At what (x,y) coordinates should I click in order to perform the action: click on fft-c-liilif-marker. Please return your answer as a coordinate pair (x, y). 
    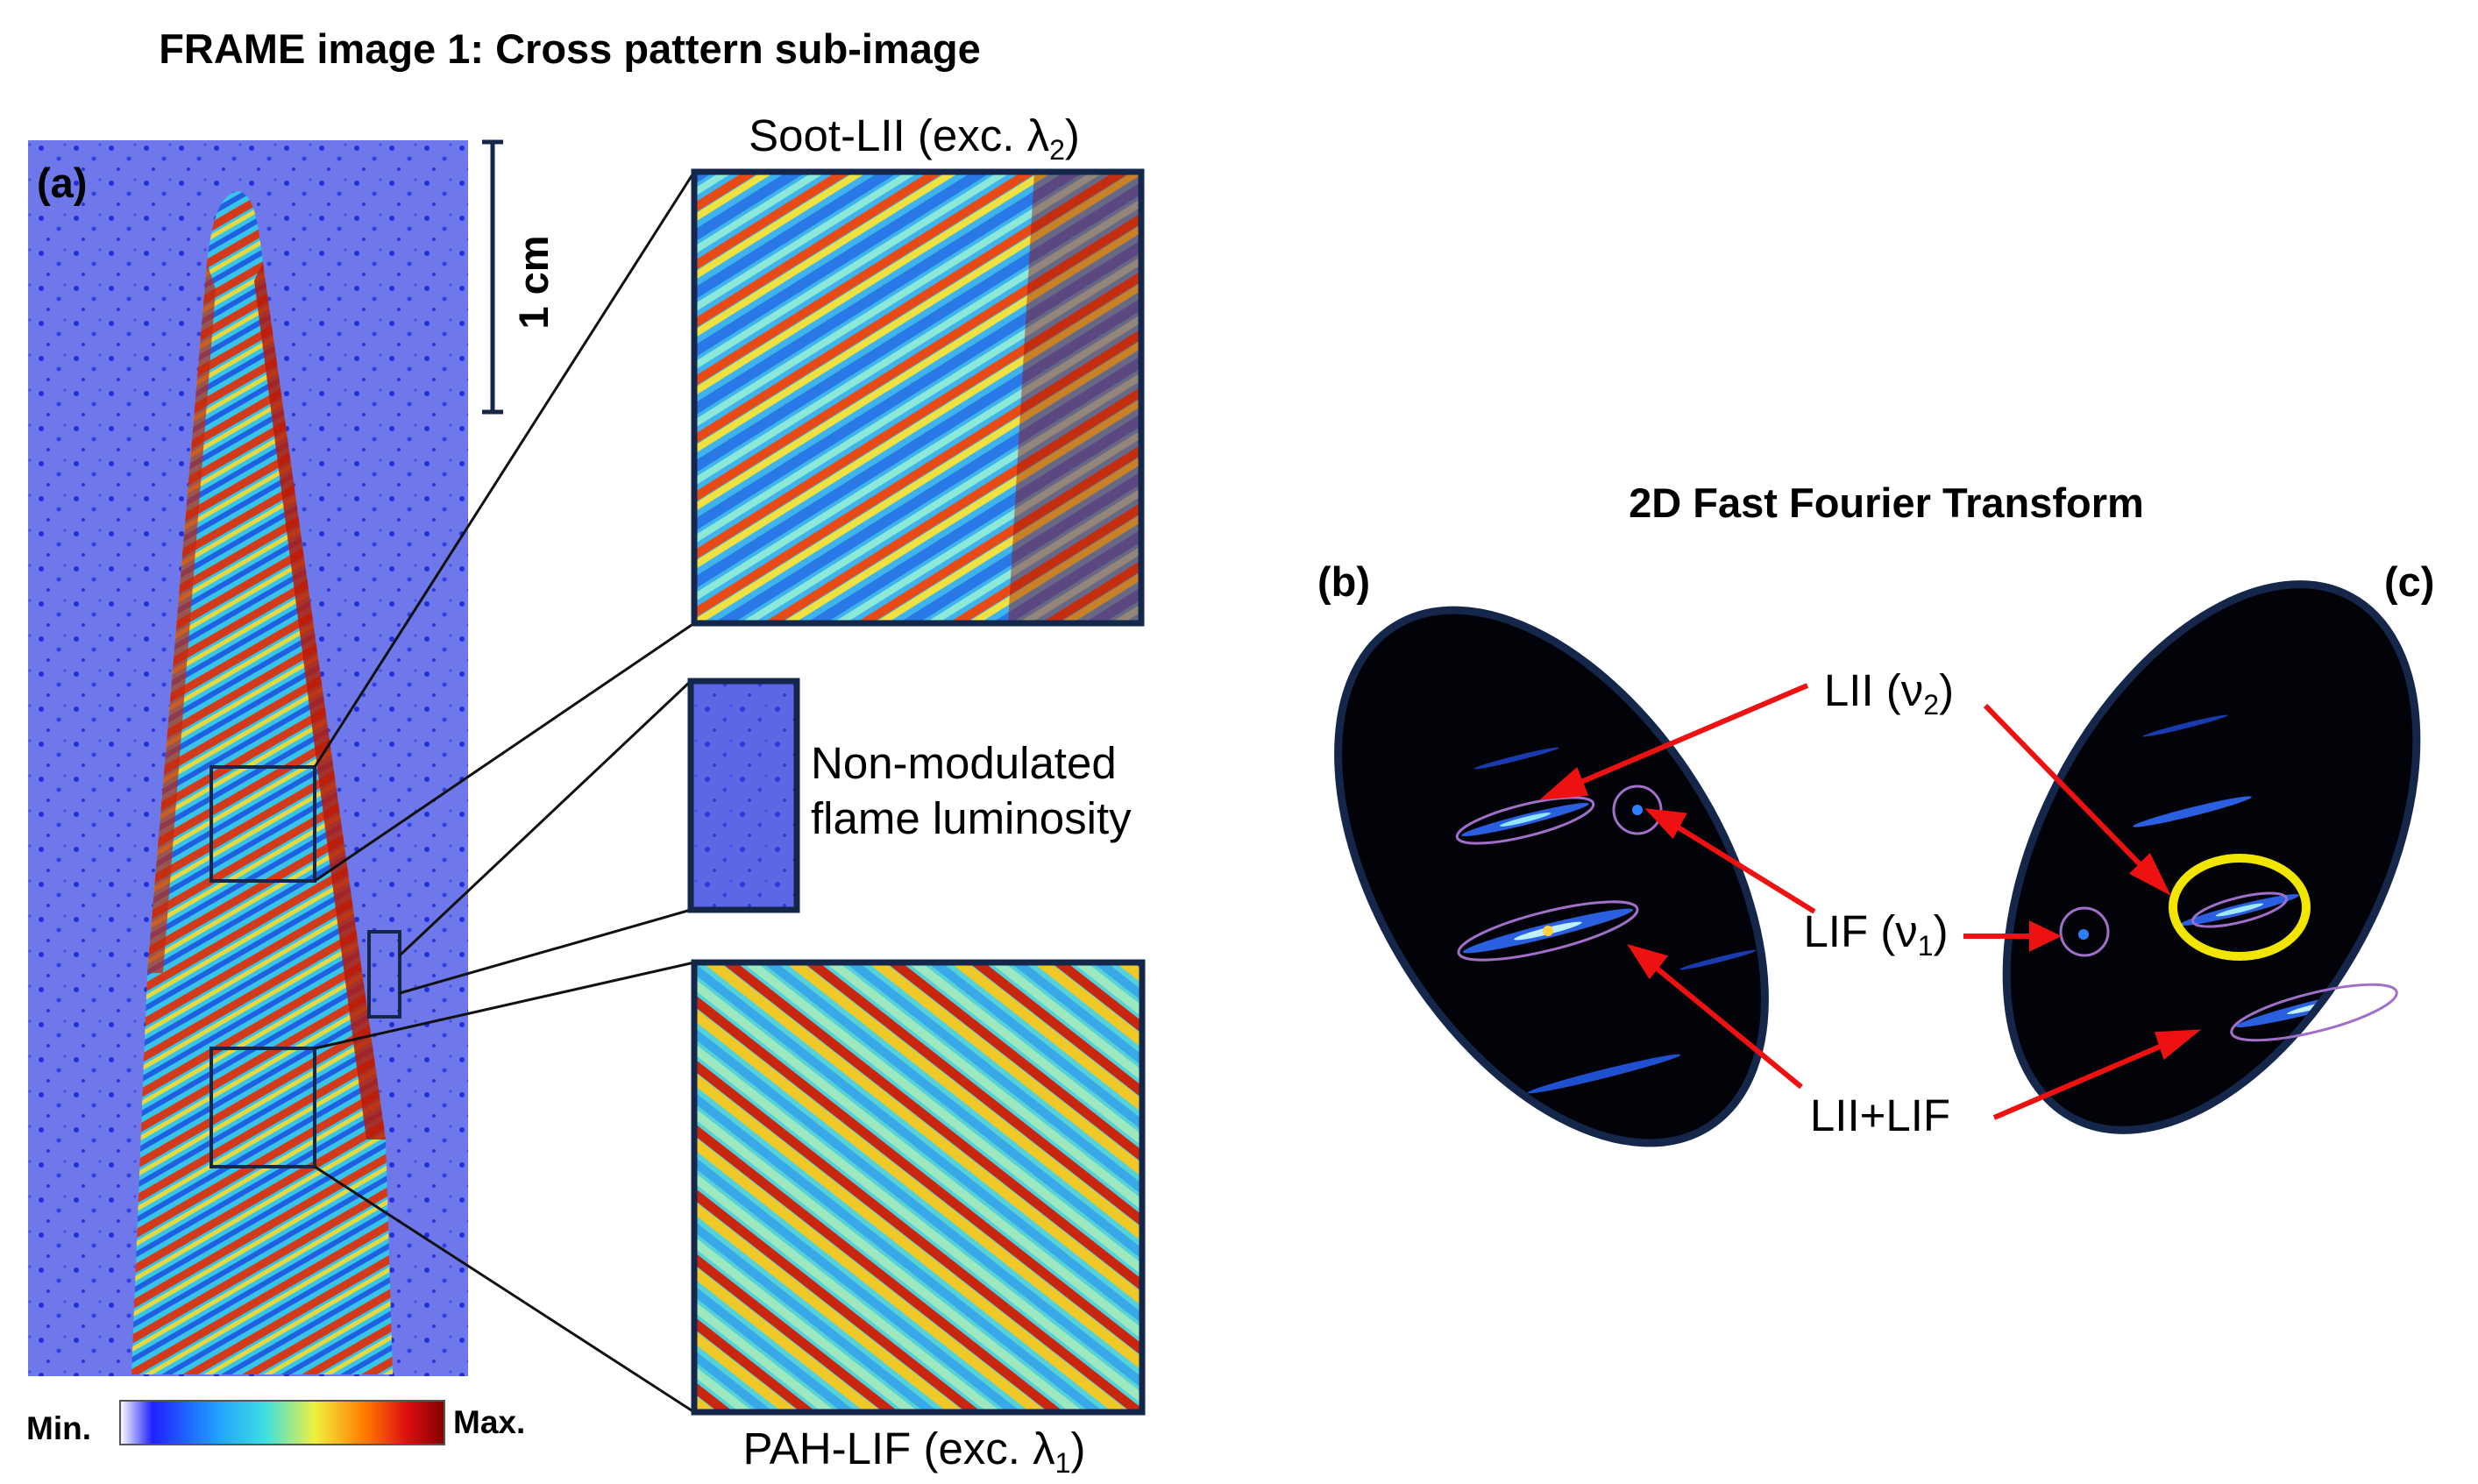
    Looking at the image, I should click on (2314, 1012).